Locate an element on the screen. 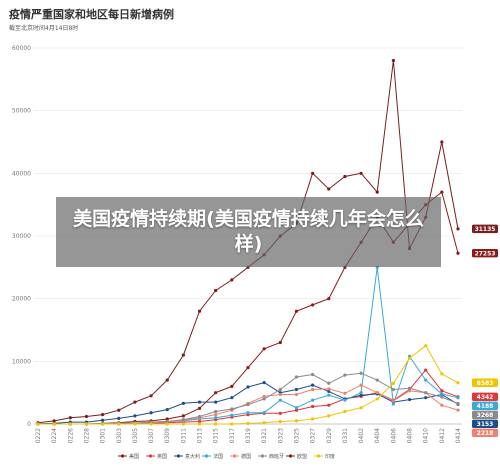 Image resolution: width=500 pixels, height=468 pixels. end-value-label: 4342 is located at coordinates (485, 397).